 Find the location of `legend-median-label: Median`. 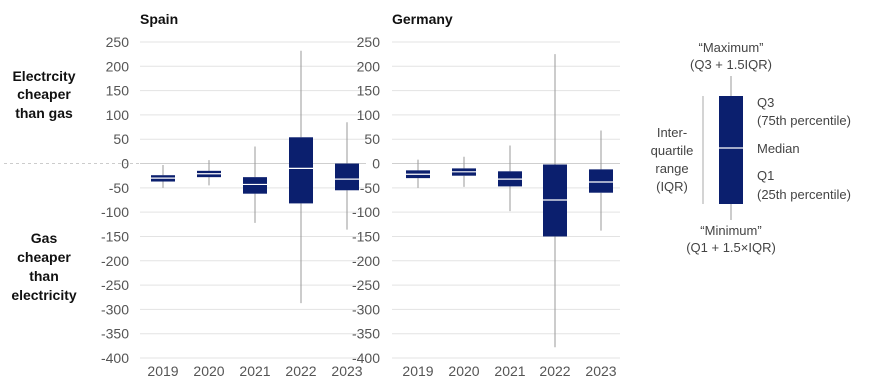

legend-median-label: Median is located at coordinates (778, 148).